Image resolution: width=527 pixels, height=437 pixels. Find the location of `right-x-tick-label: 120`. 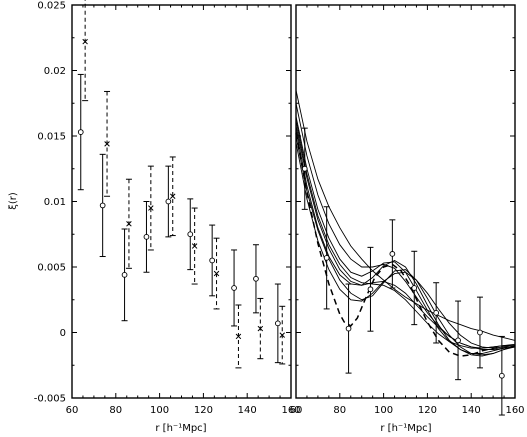

right-x-tick-label: 120 is located at coordinates (427, 410).